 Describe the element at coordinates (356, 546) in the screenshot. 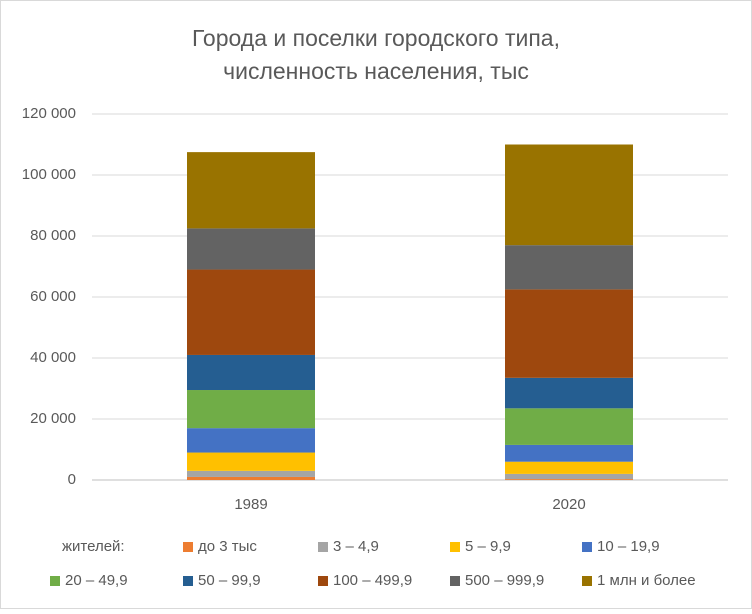

I see `legend-label: 3 – 4,9` at that location.